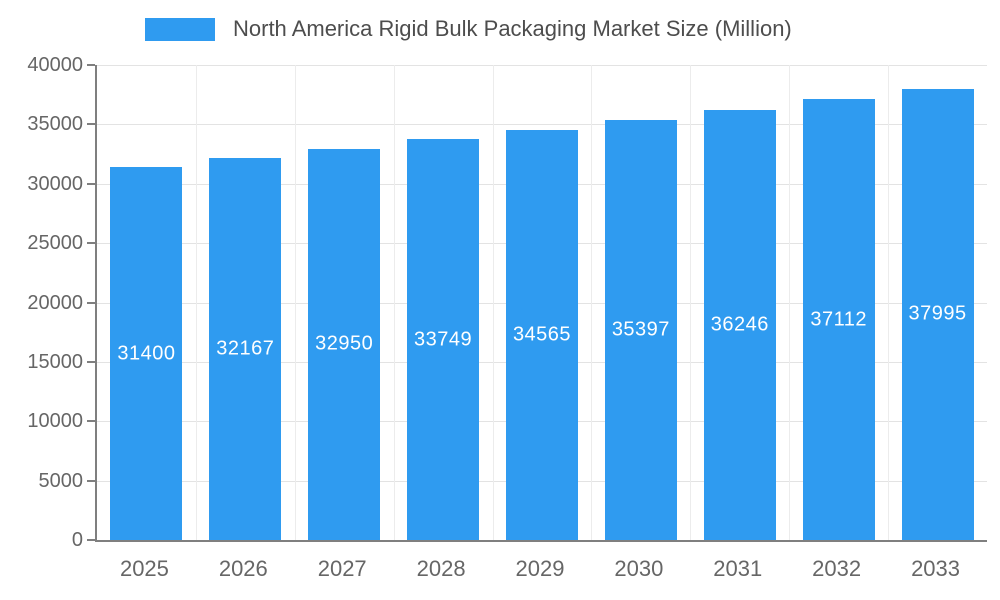  I want to click on y-axis-tick-label: 15000, so click(55, 361).